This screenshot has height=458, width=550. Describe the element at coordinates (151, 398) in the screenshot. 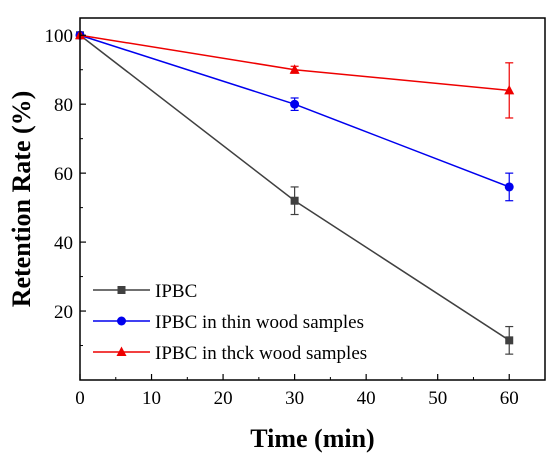

I see `x-tick-label: 10` at that location.